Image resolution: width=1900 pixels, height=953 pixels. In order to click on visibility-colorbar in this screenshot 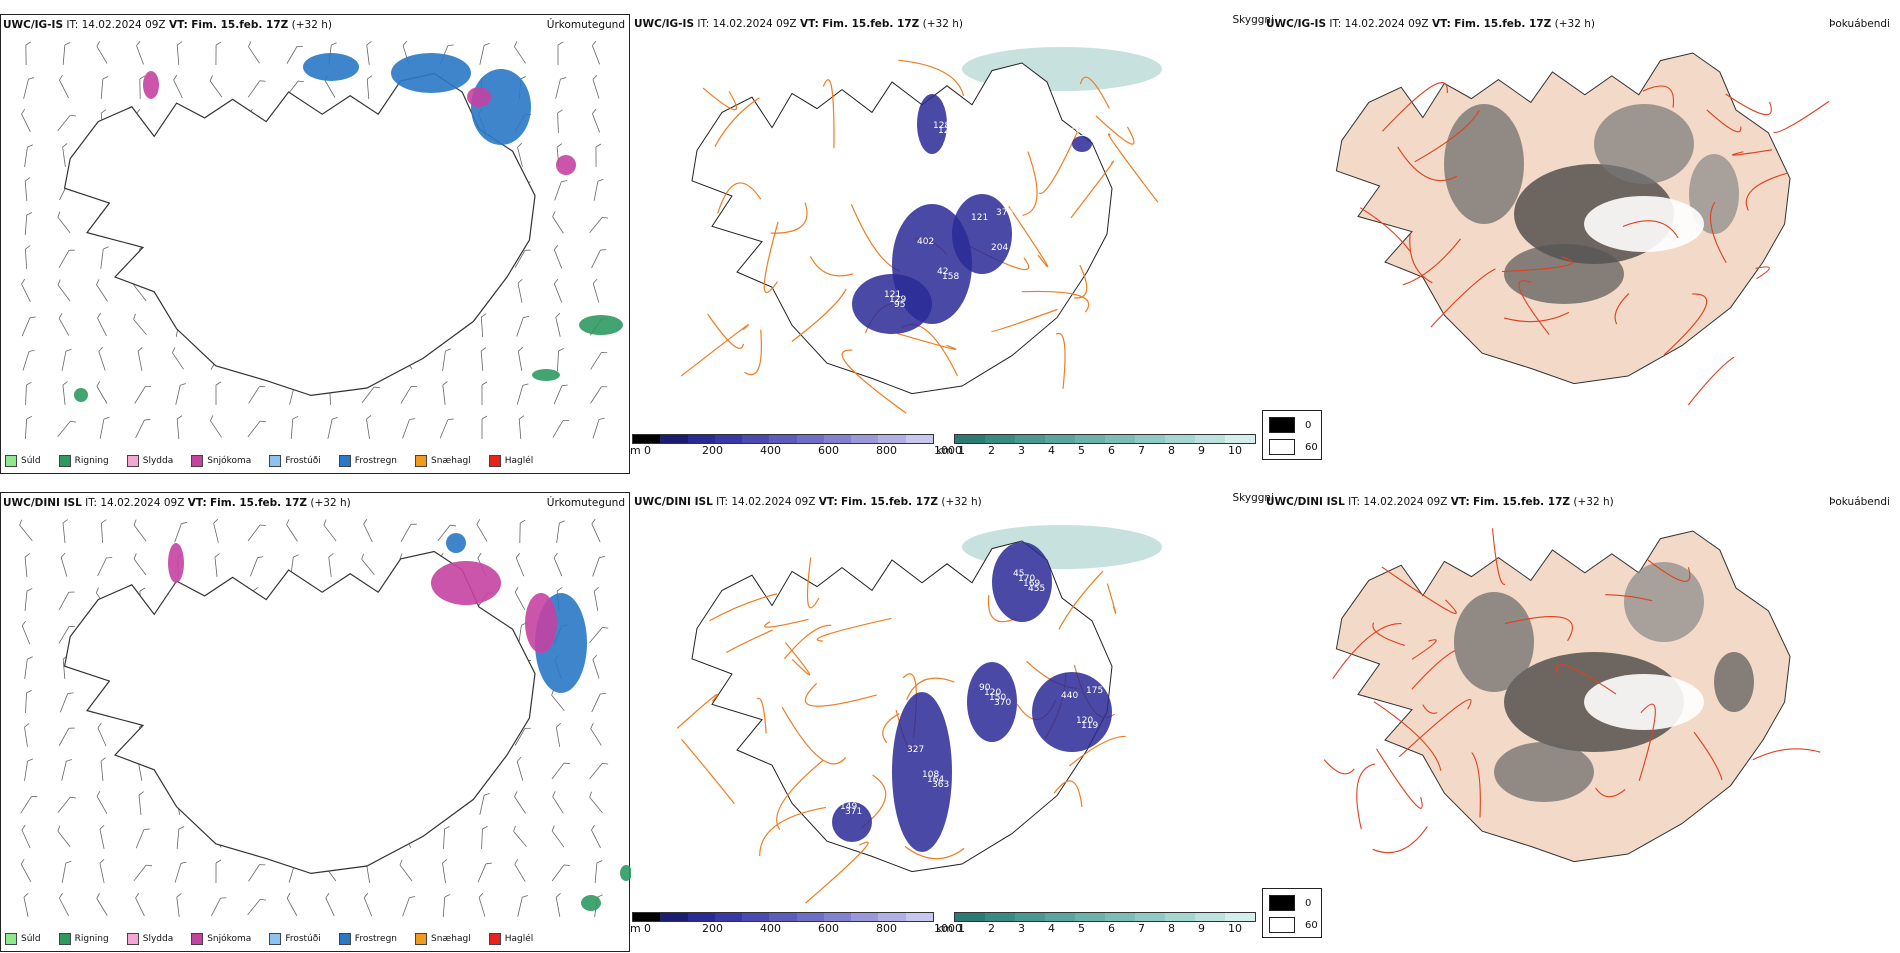, I will do `click(1105, 439)`.